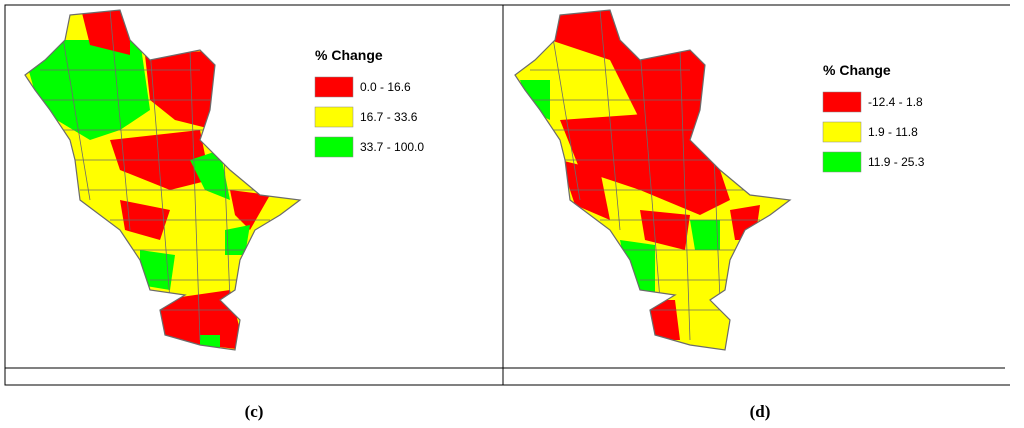  I want to click on legend-label: 16.7 - 33.6, so click(389, 117).